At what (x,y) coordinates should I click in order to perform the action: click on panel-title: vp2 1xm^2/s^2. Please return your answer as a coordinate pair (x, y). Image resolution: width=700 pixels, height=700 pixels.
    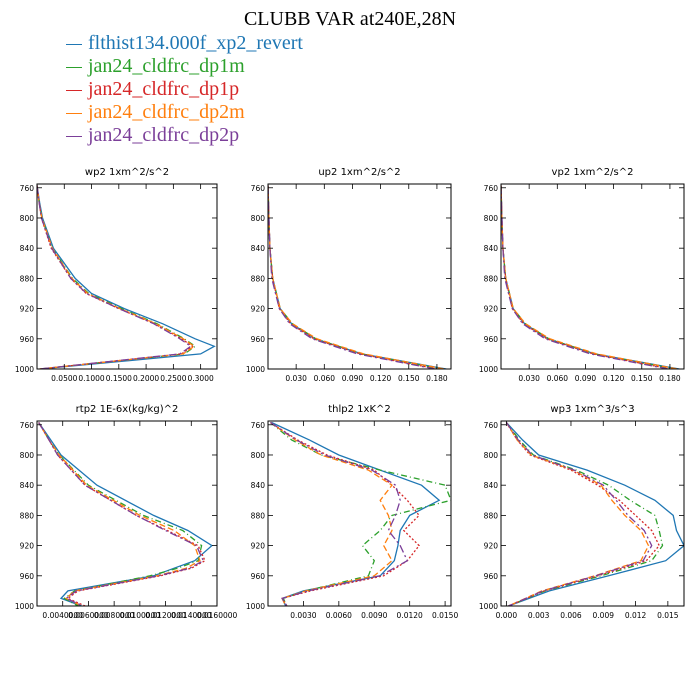
    Looking at the image, I should click on (593, 172).